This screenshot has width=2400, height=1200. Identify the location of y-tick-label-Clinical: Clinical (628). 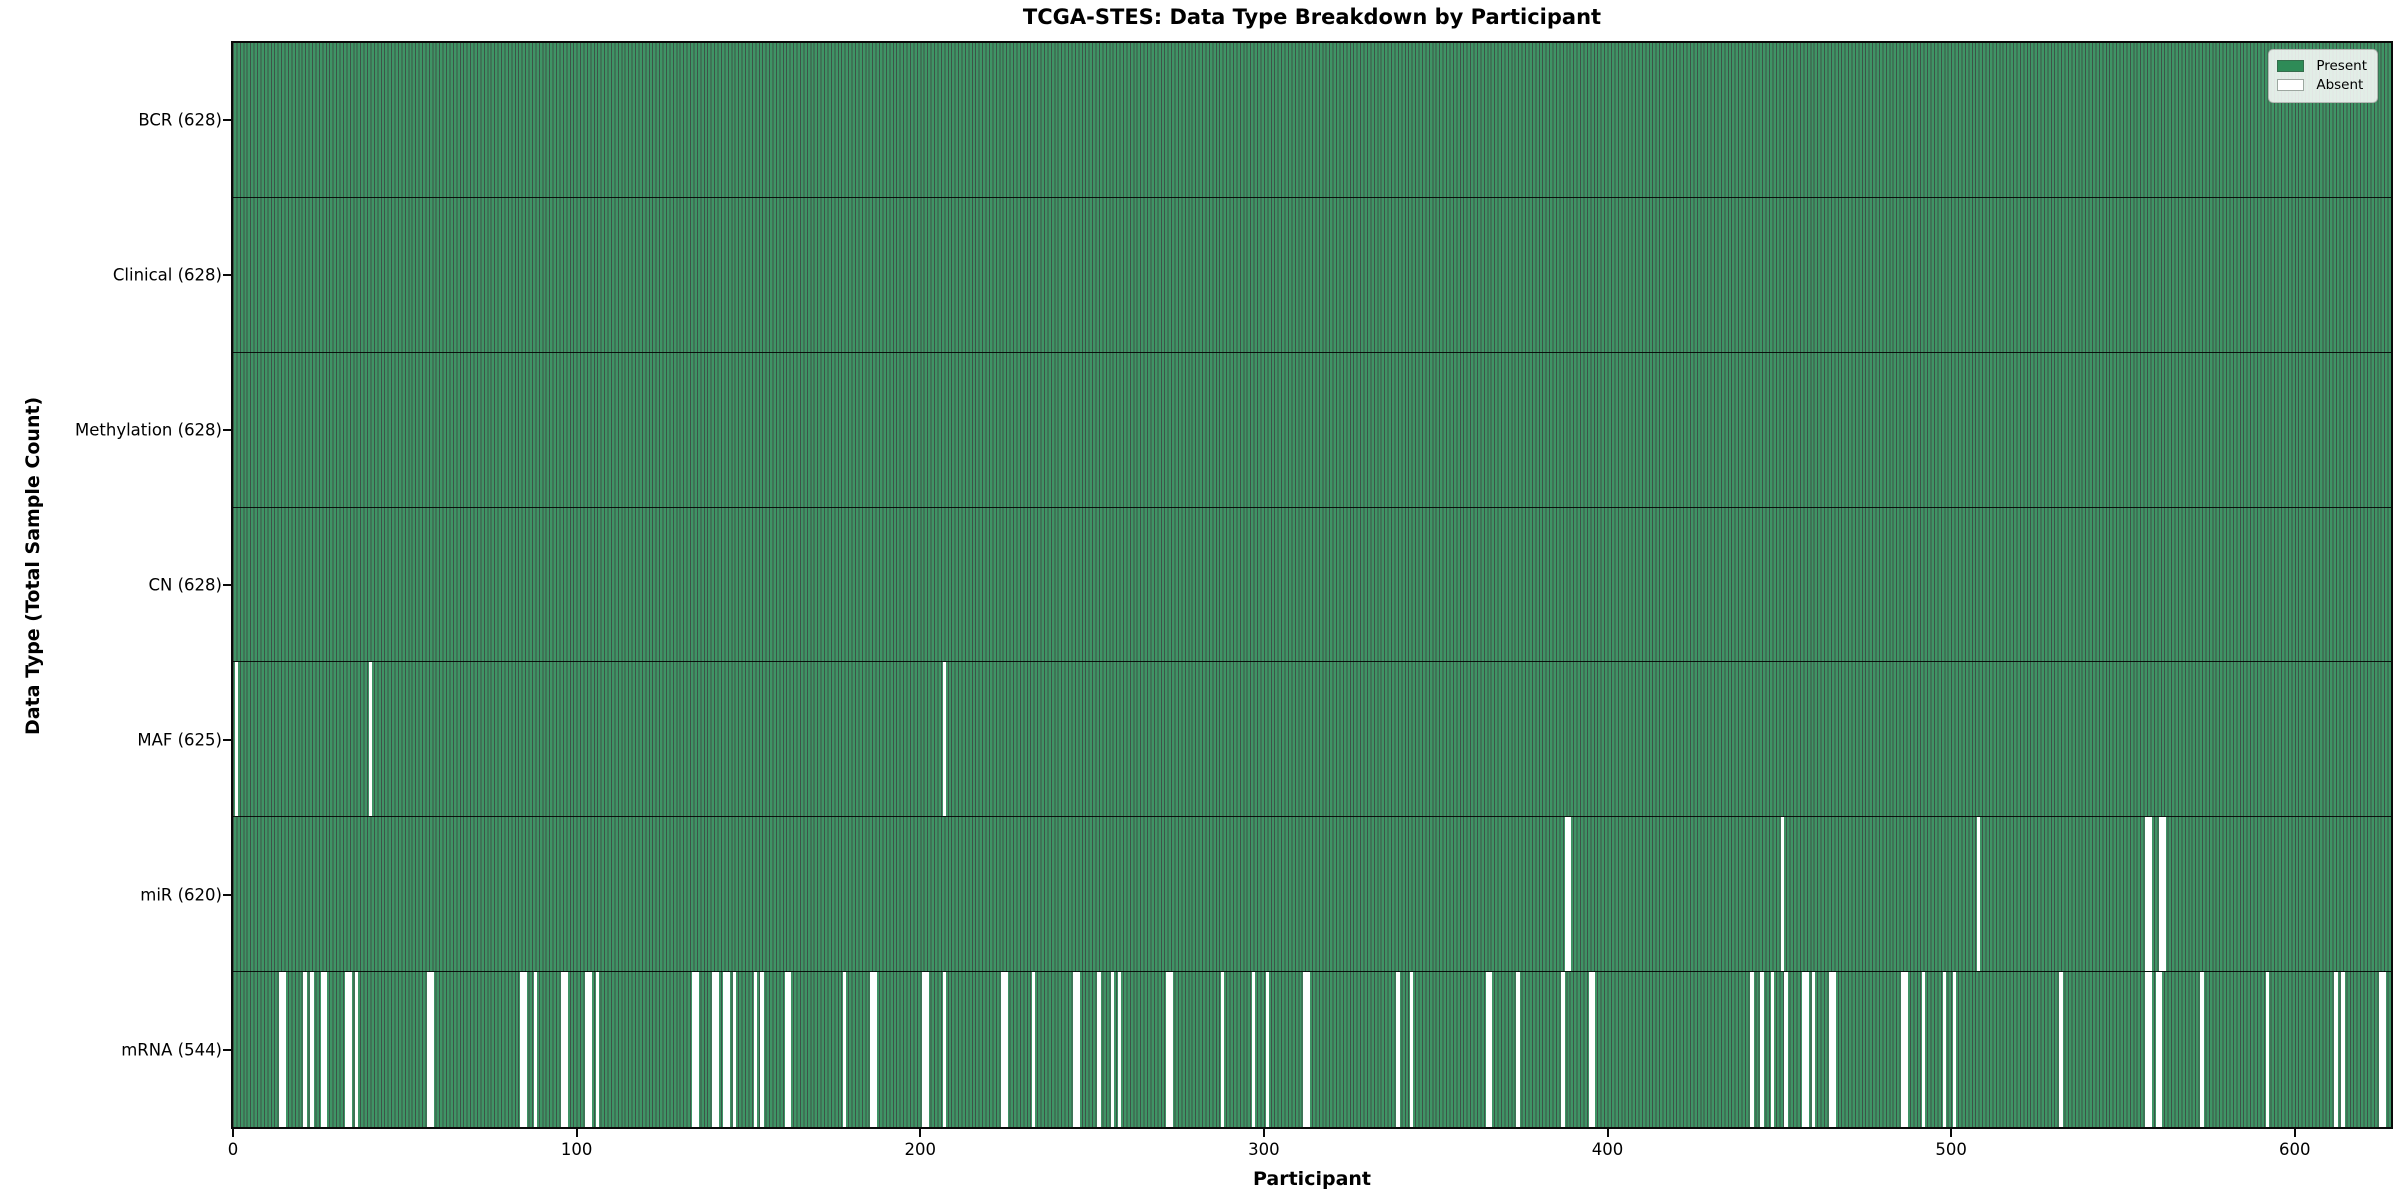
(167, 275).